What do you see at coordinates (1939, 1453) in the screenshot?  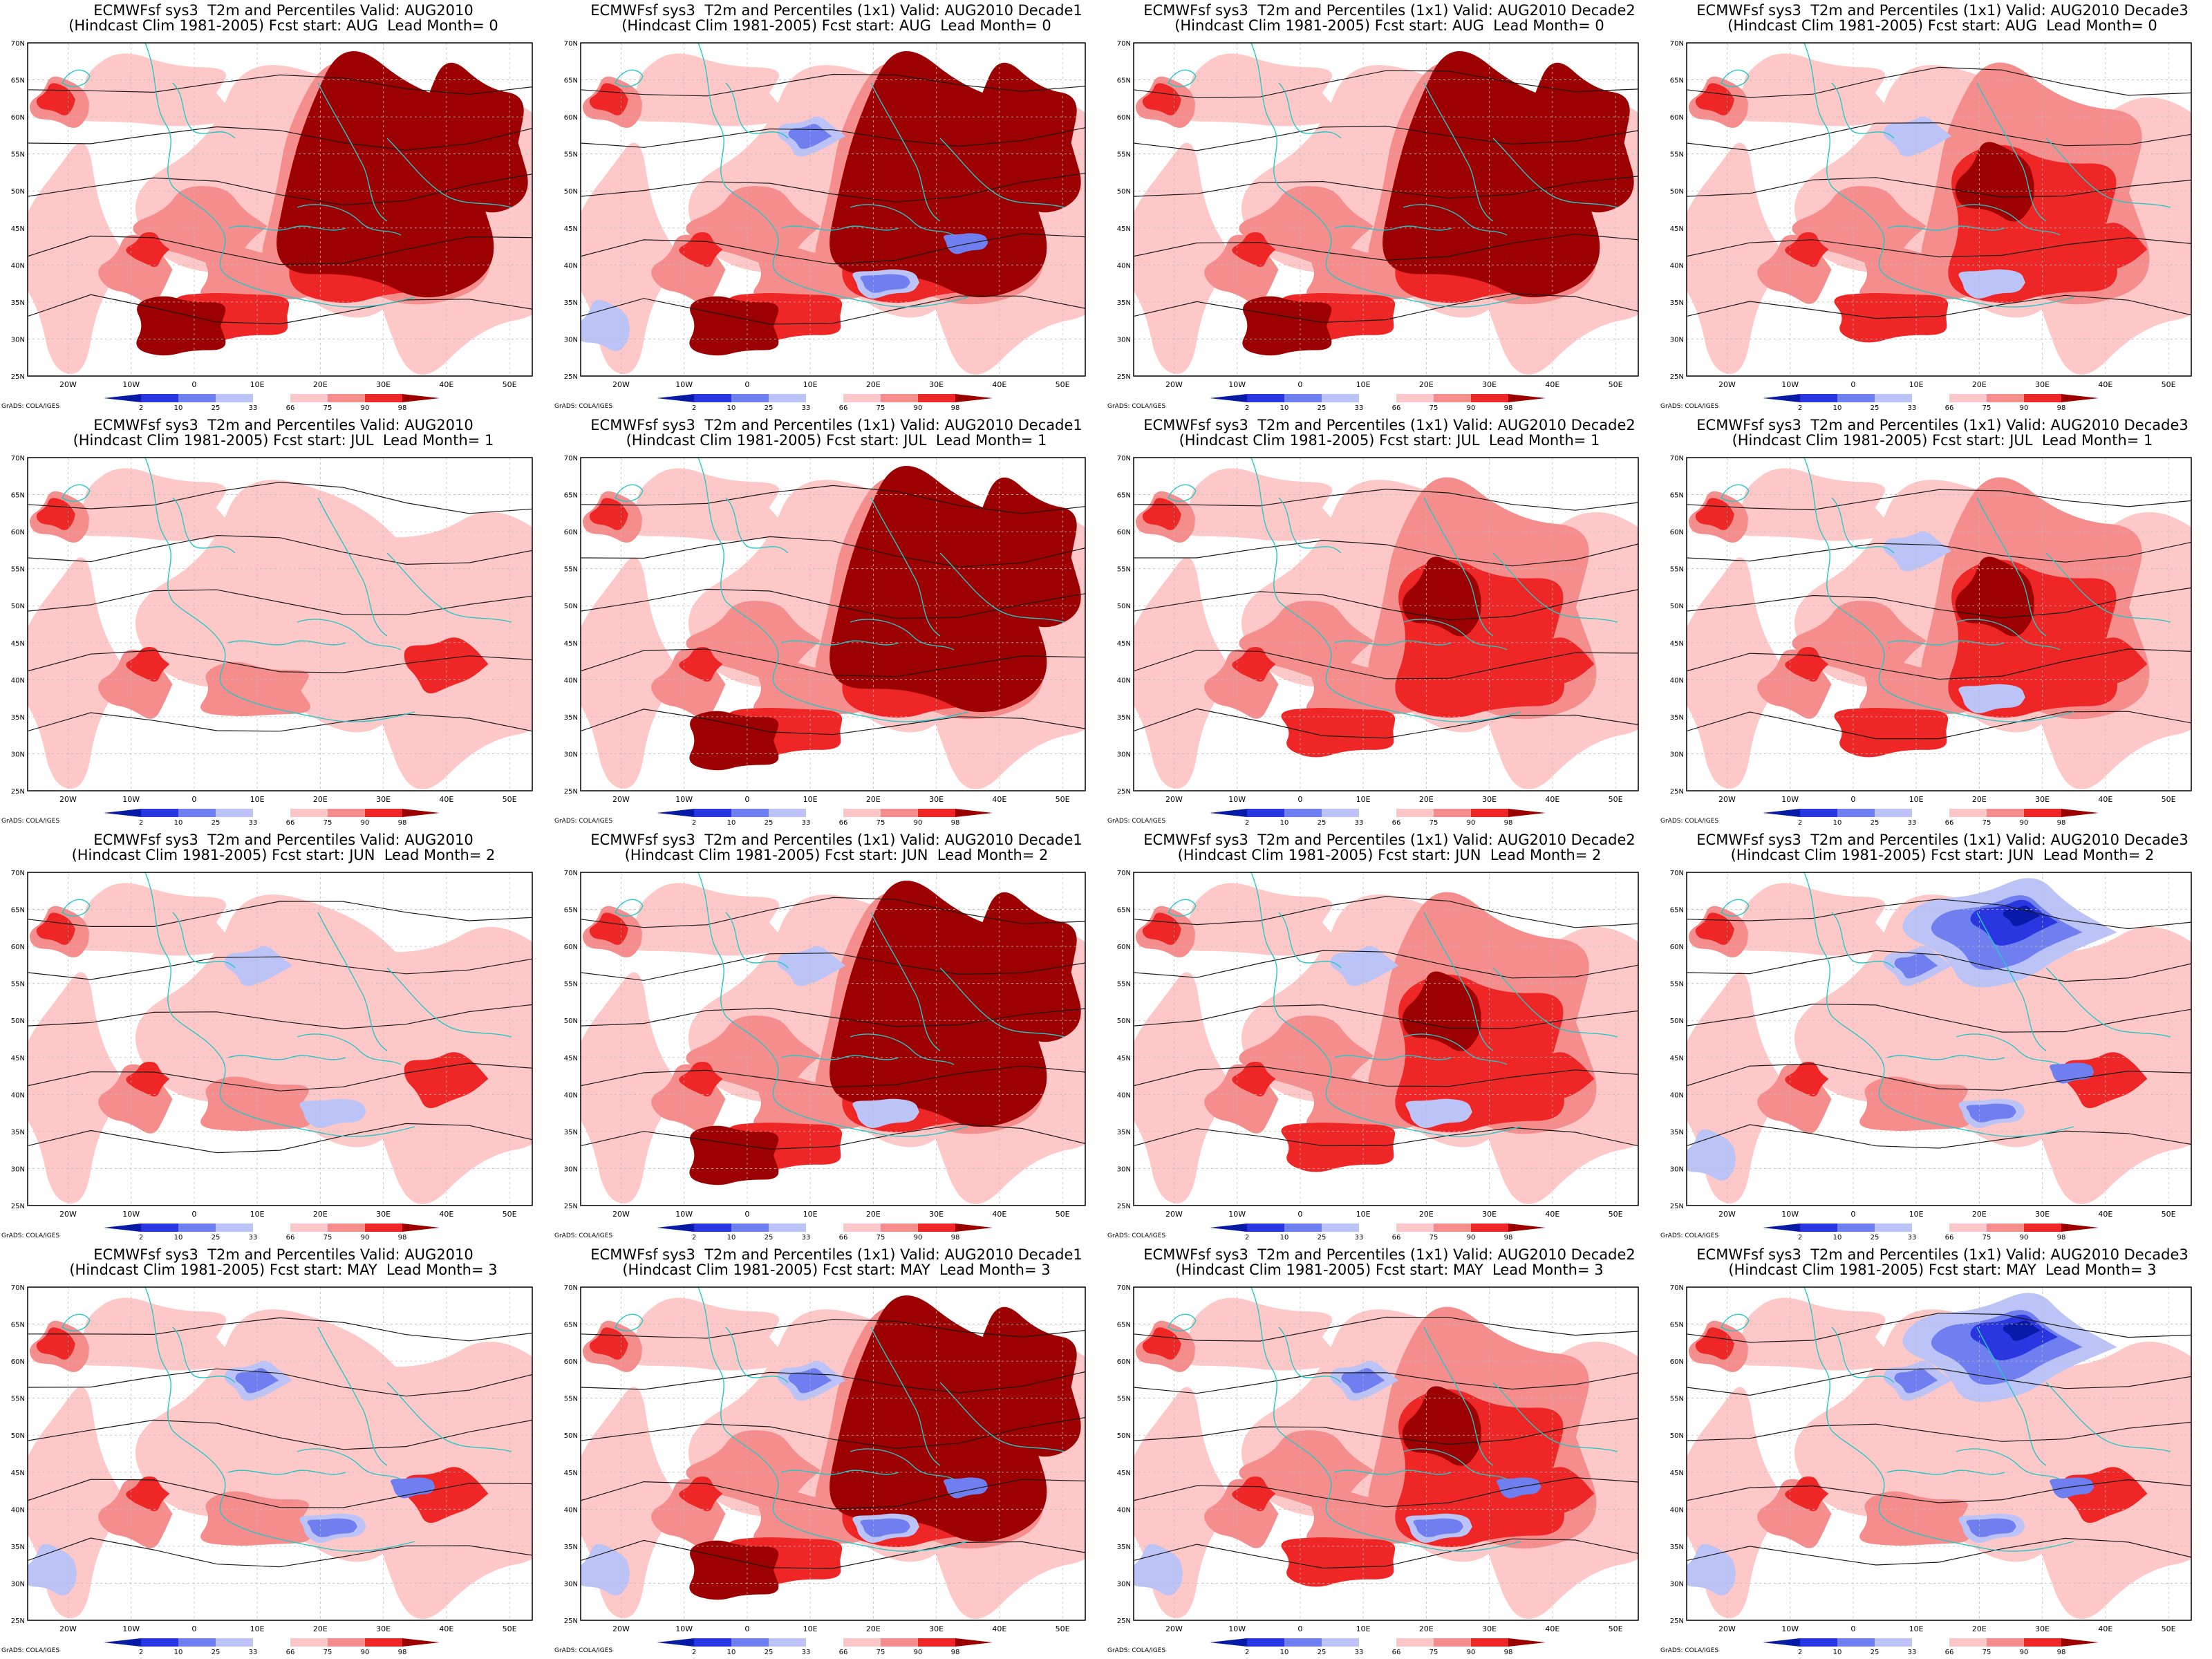 I see `map-field` at bounding box center [1939, 1453].